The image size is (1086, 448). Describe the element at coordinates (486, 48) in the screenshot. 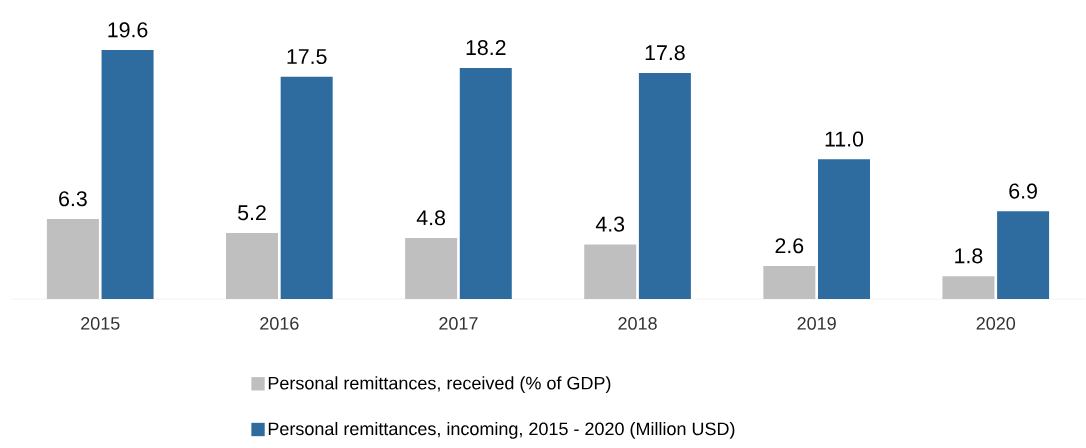

I see `data-label: 18.2` at that location.